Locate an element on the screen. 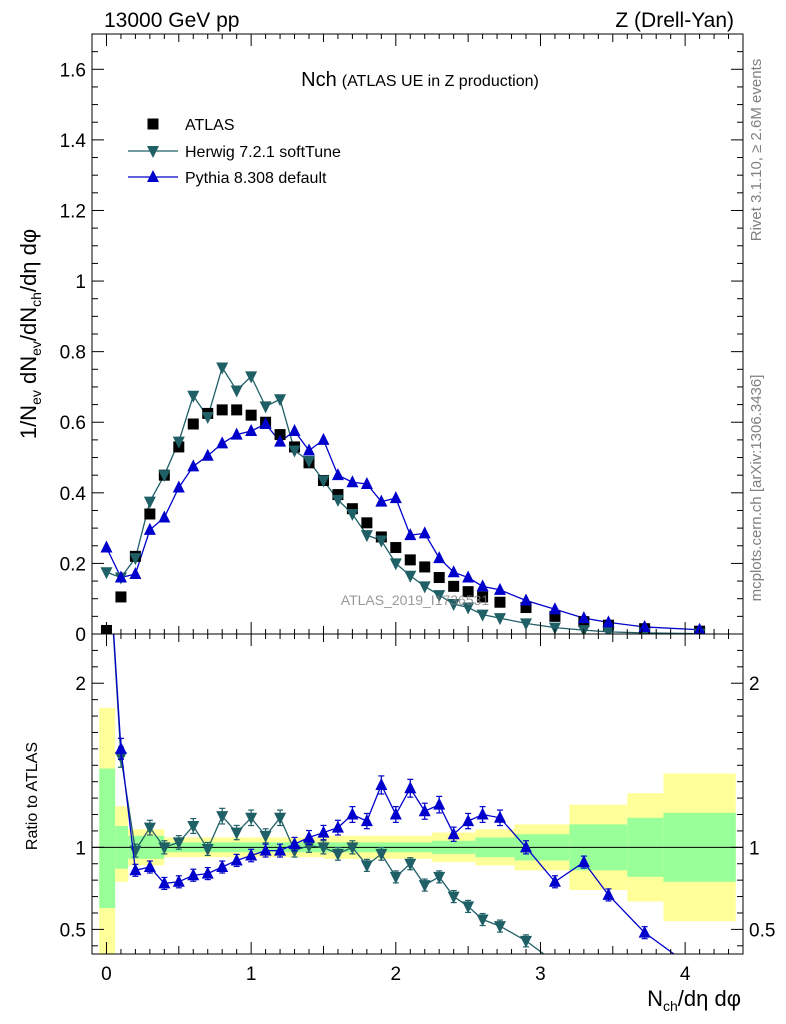  legend-marker-atlas is located at coordinates (153, 124).